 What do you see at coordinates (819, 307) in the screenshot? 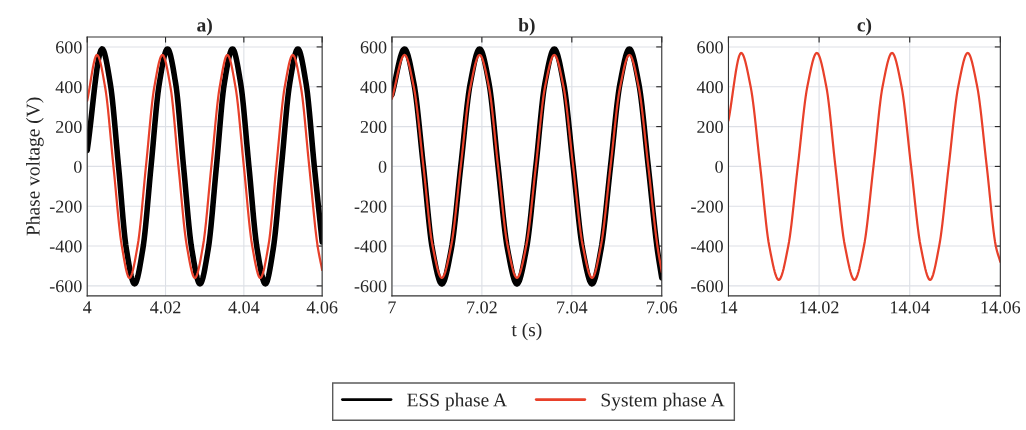
I see `x-tick-label: 14.02` at bounding box center [819, 307].